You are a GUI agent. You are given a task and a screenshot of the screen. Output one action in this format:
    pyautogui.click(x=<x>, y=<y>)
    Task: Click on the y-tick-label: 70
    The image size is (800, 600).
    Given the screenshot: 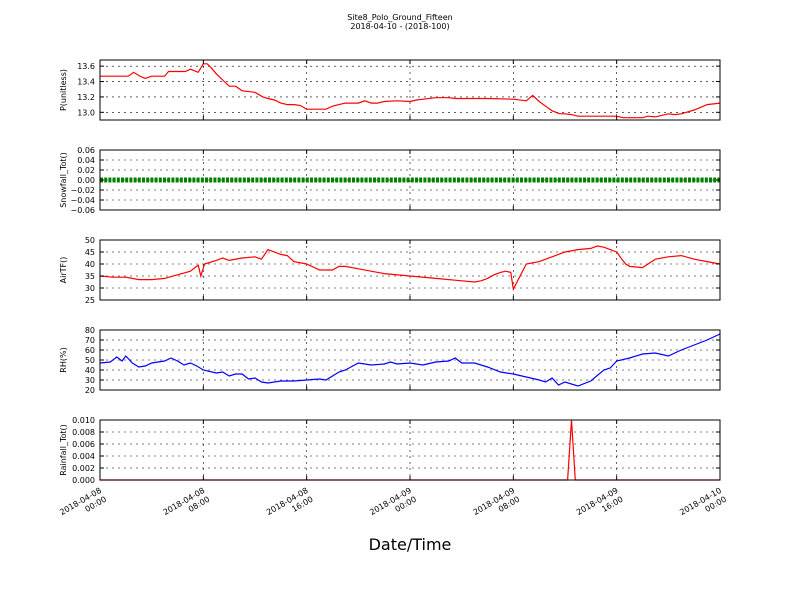 What is the action you would take?
    pyautogui.click(x=90, y=340)
    